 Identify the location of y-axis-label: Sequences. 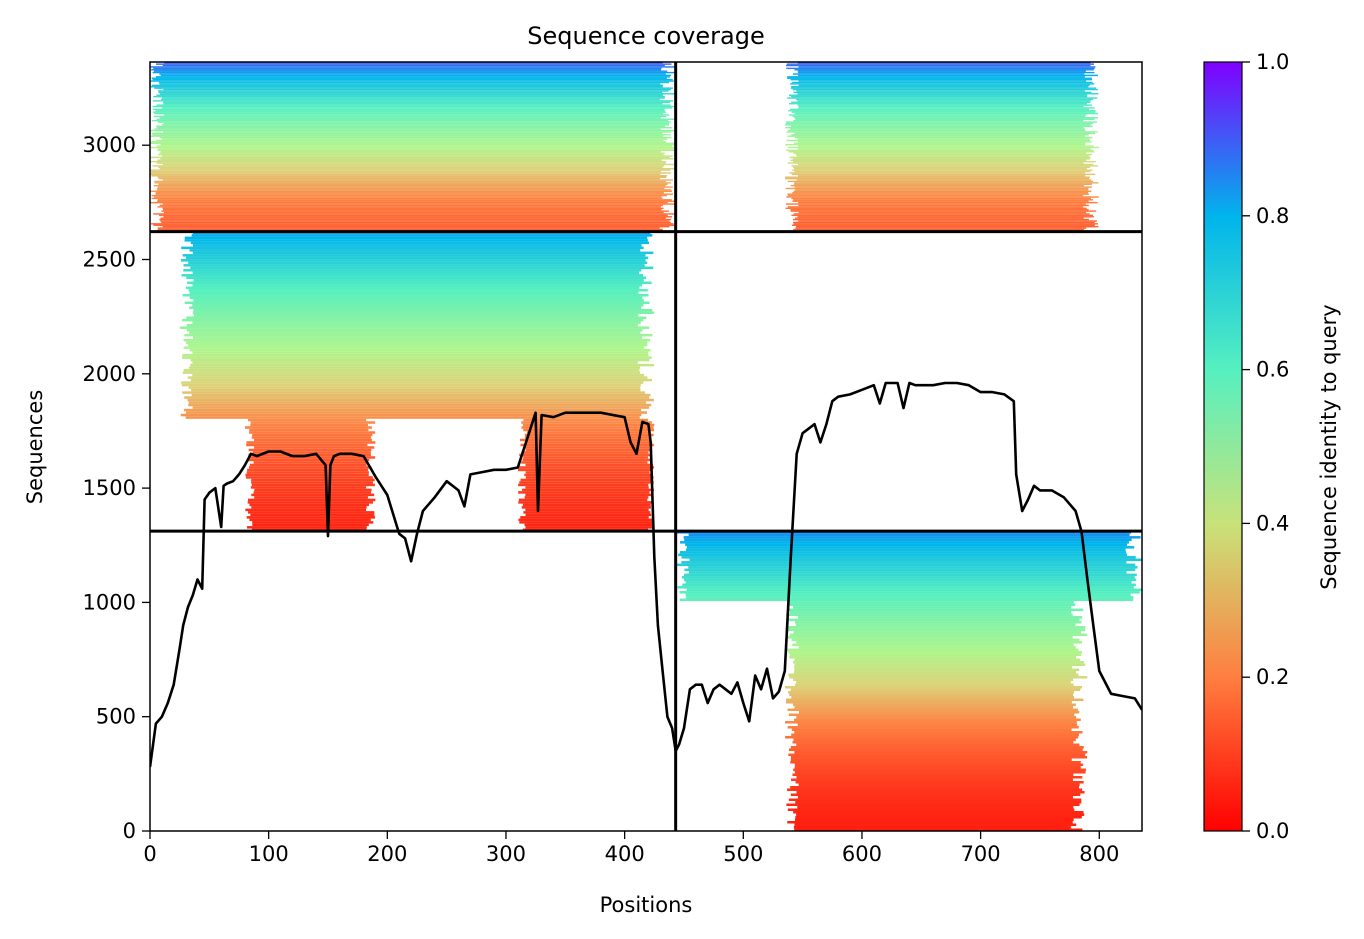
(35, 447).